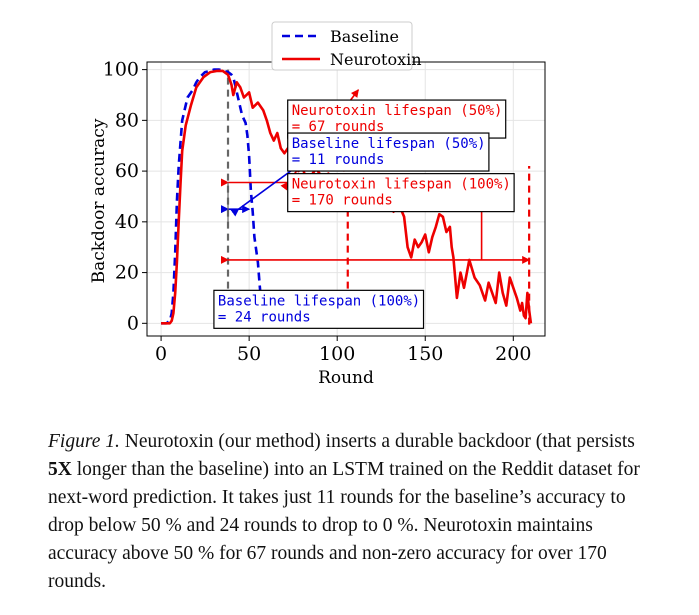  I want to click on annotation-text: = 170 rounds, so click(342, 201).